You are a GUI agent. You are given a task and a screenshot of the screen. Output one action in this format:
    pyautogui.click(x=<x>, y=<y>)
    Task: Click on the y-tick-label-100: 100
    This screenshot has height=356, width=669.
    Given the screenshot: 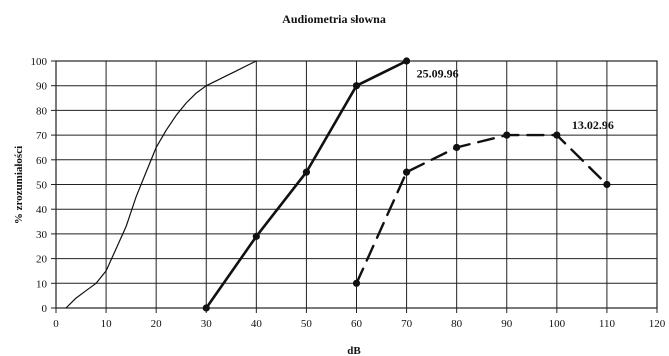 What is the action you would take?
    pyautogui.click(x=39, y=62)
    